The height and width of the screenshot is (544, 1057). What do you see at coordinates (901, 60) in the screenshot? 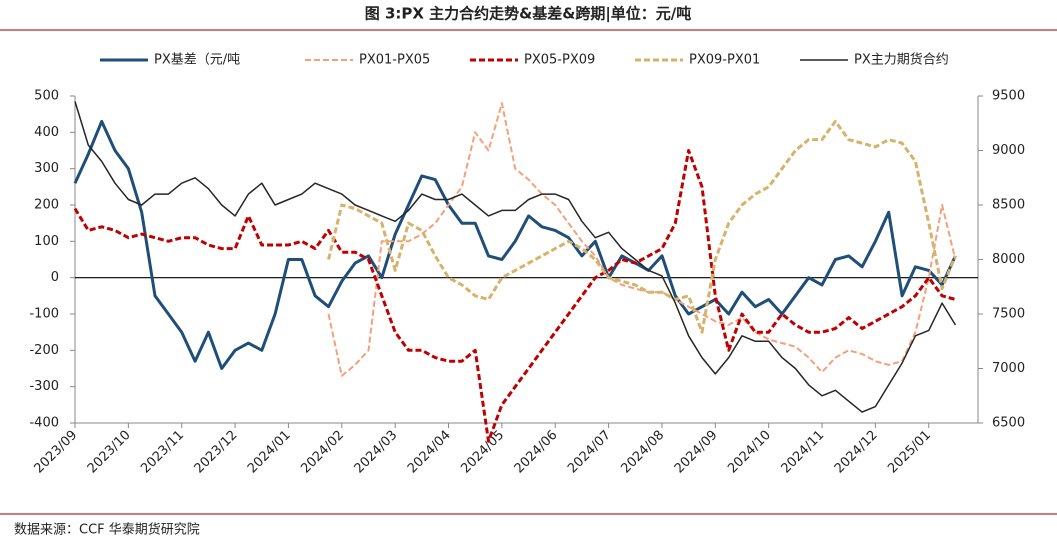
I see `legend-label: PX主力期货合约` at bounding box center [901, 60].